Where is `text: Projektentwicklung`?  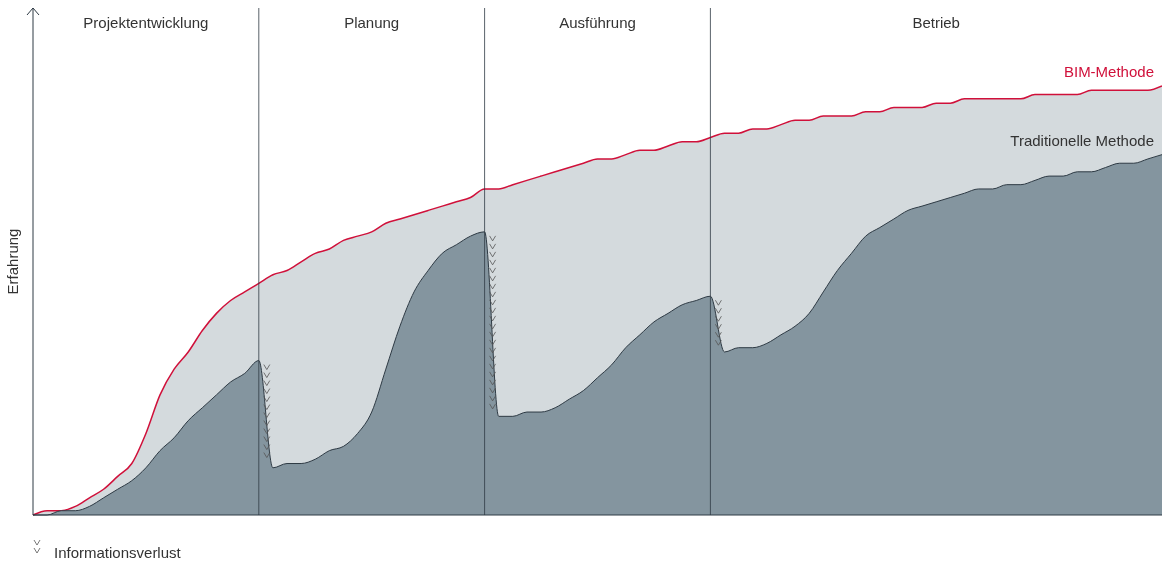 text: Projektentwicklung is located at coordinates (146, 22).